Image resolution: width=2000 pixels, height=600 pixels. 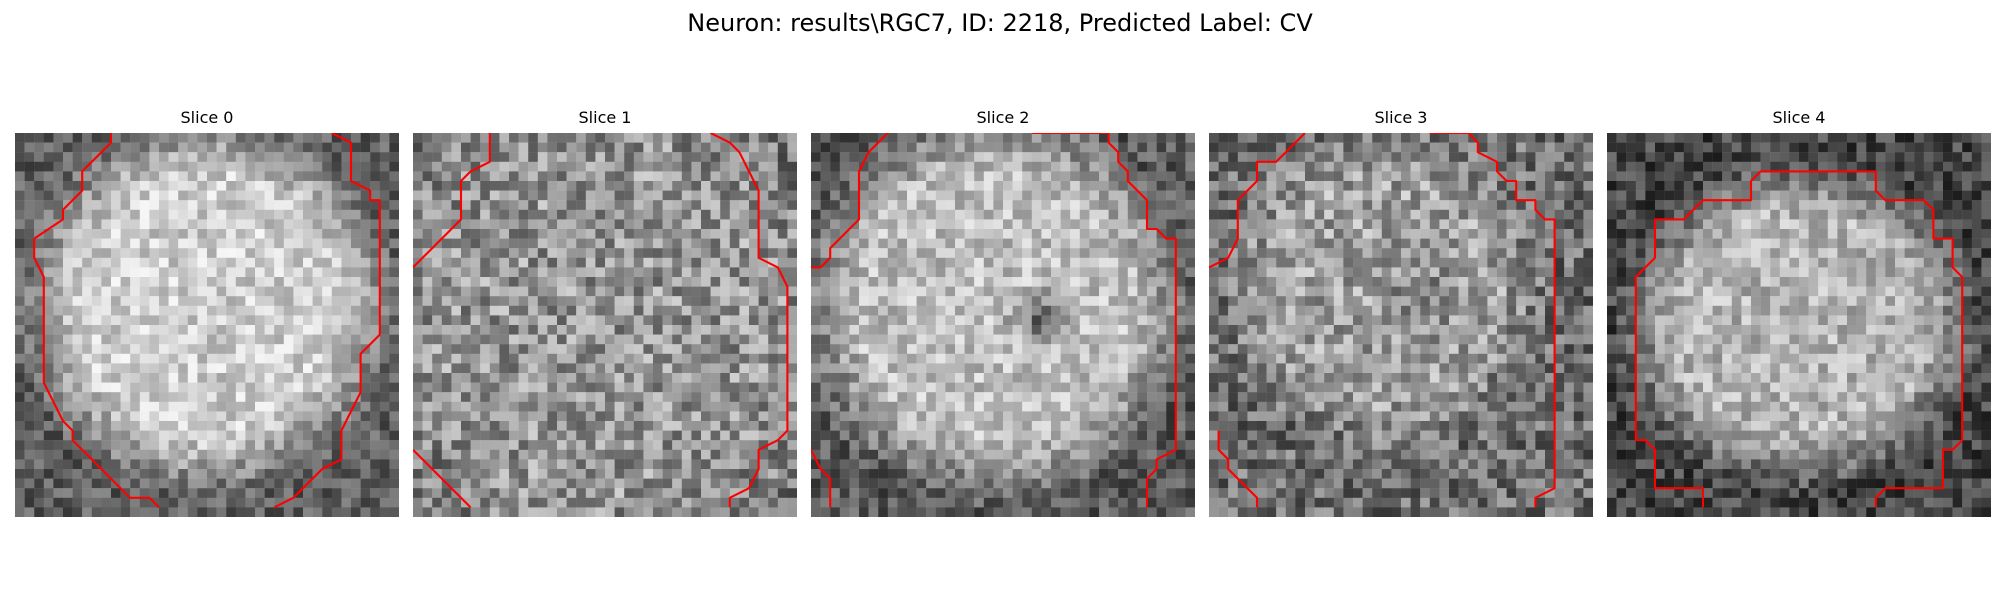 I want to click on slice-panel-0: Slice 0, so click(x=207, y=311).